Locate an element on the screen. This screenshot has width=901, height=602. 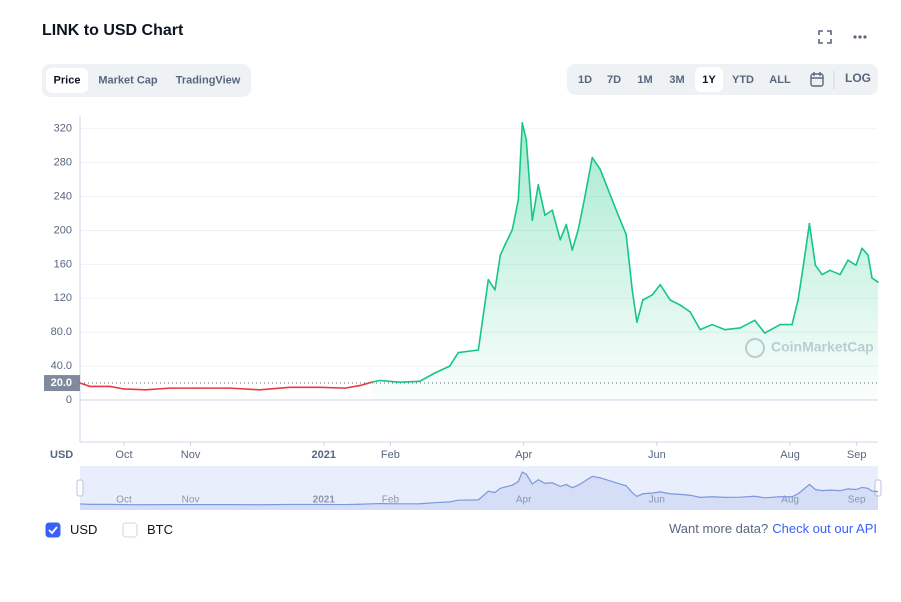
x-tick-label: Oct is located at coordinates (123, 455).